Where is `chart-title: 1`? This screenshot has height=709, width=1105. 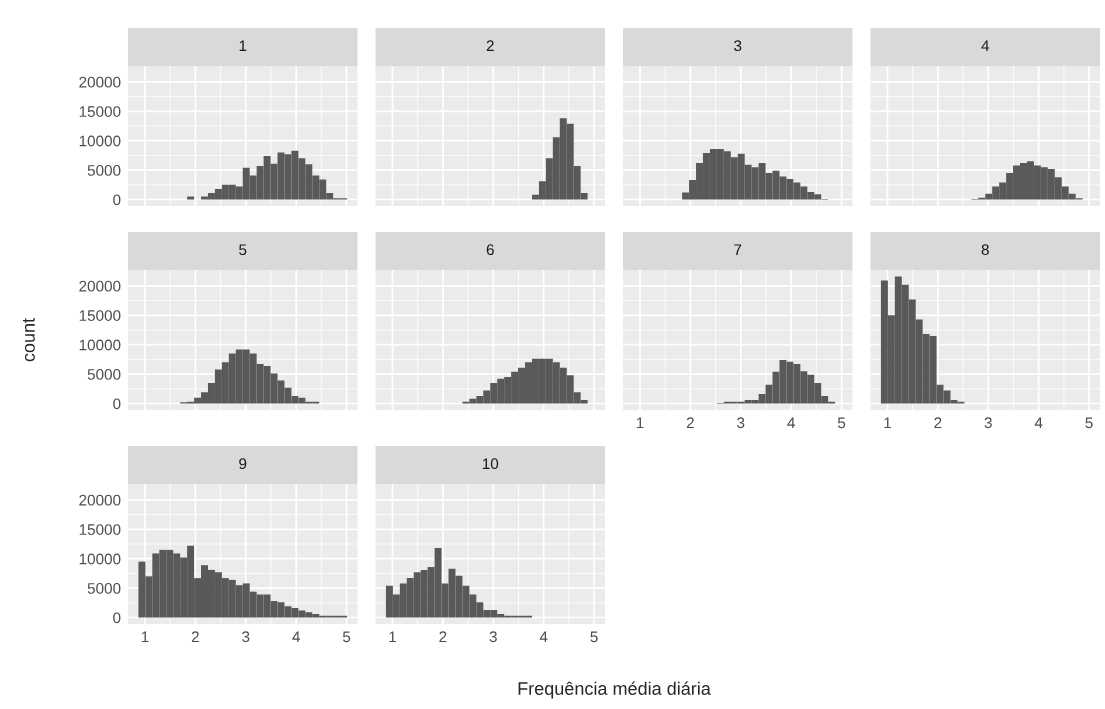
chart-title: 1 is located at coordinates (243, 45).